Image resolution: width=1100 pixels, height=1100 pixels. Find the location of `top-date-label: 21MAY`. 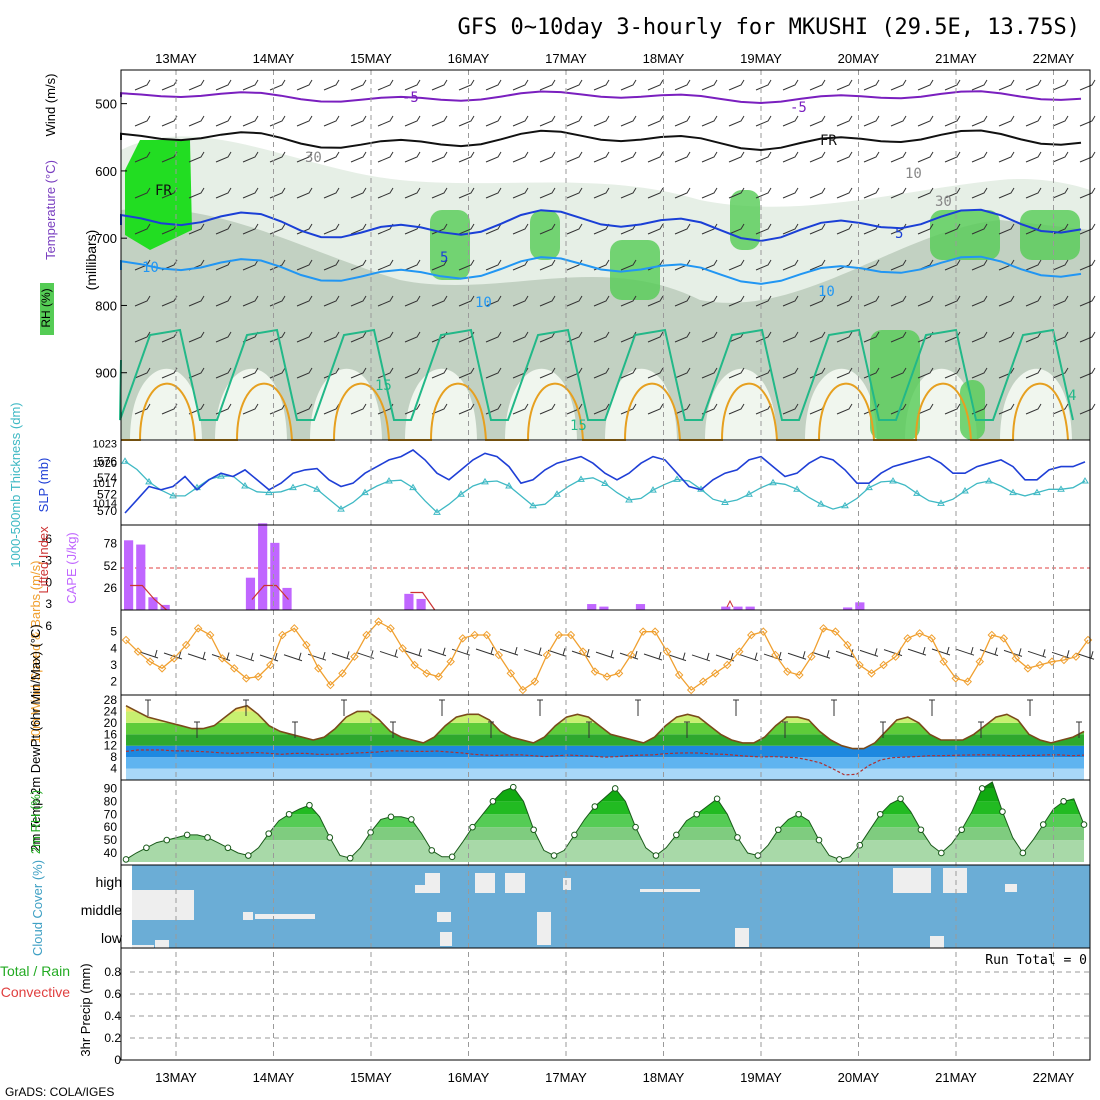

top-date-label: 21MAY is located at coordinates (956, 58).